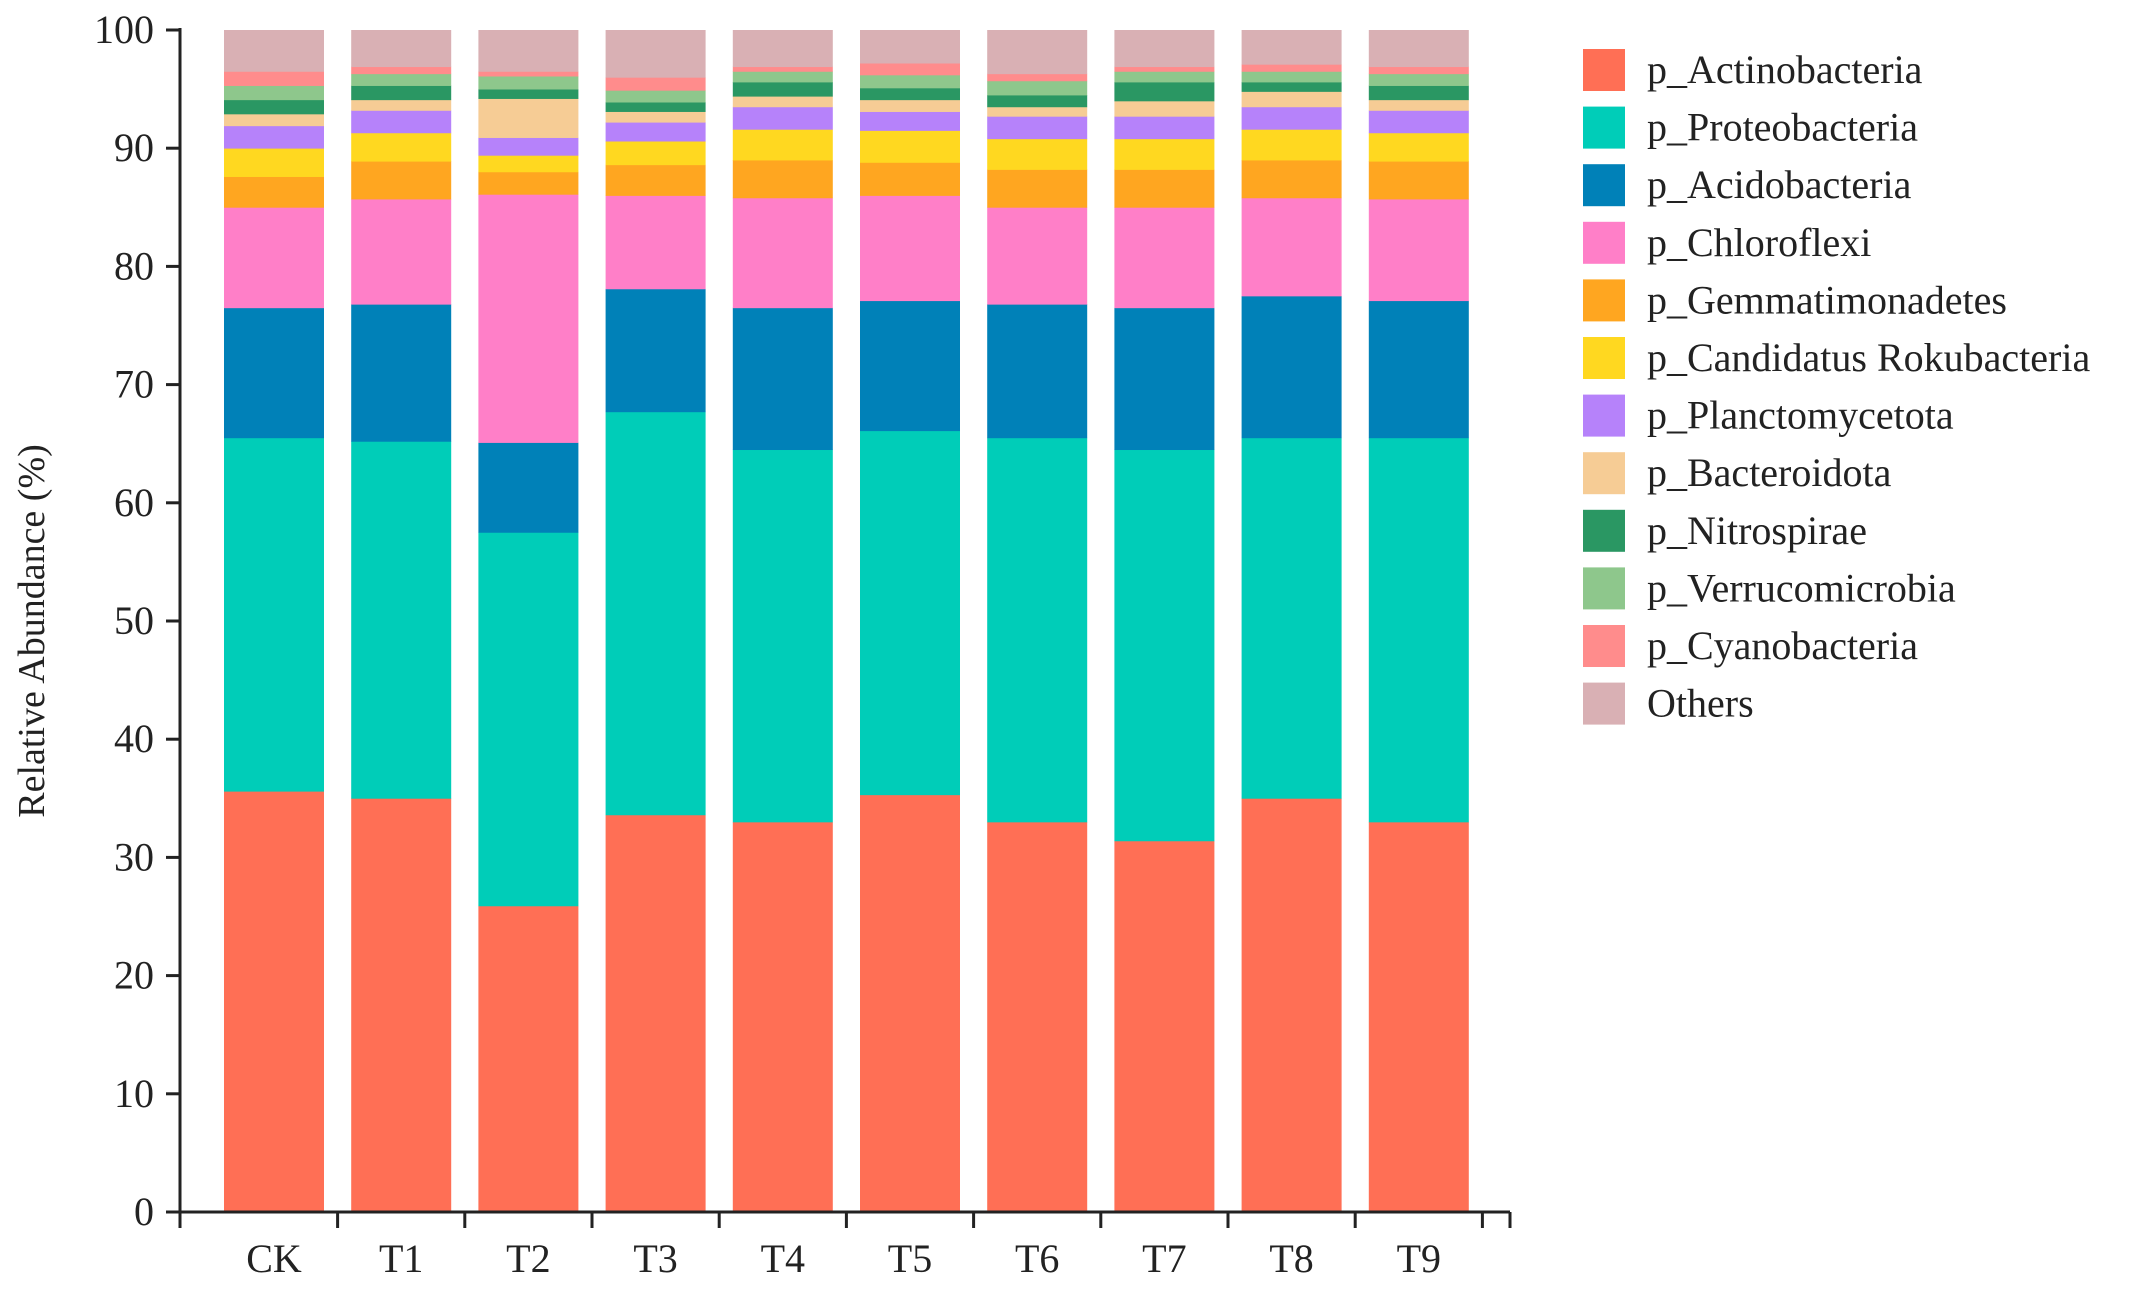 The width and height of the screenshot is (2151, 1300). I want to click on y-tick-label: 30, so click(134, 856).